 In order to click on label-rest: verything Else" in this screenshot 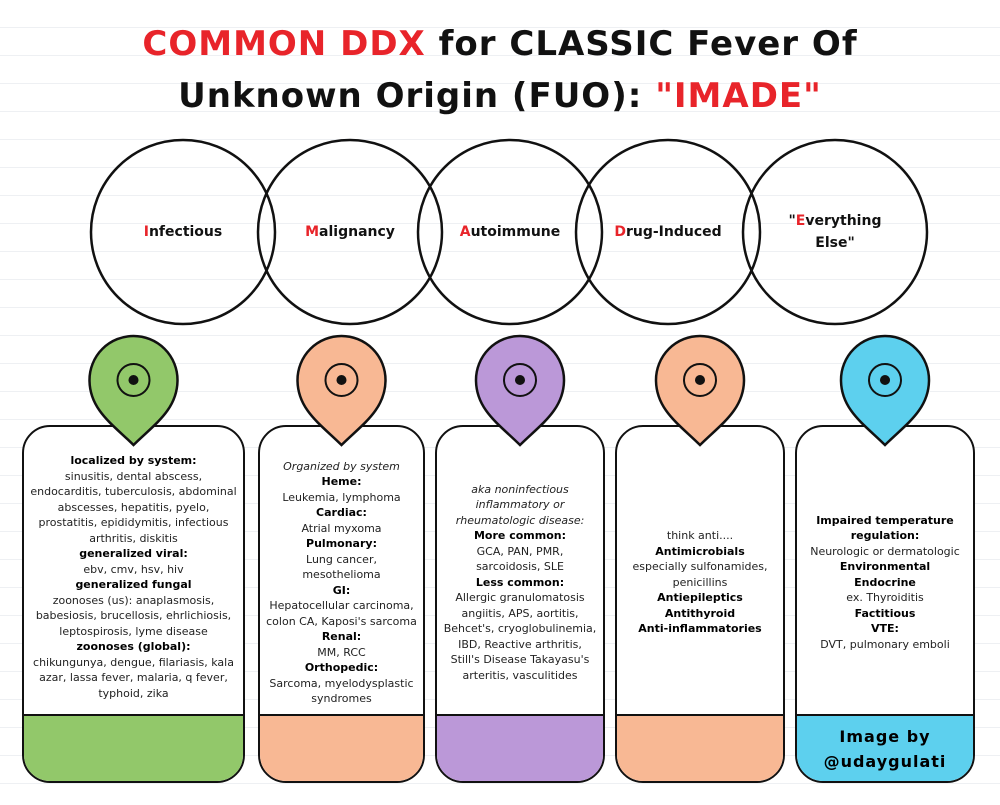, I will do `click(843, 232)`.